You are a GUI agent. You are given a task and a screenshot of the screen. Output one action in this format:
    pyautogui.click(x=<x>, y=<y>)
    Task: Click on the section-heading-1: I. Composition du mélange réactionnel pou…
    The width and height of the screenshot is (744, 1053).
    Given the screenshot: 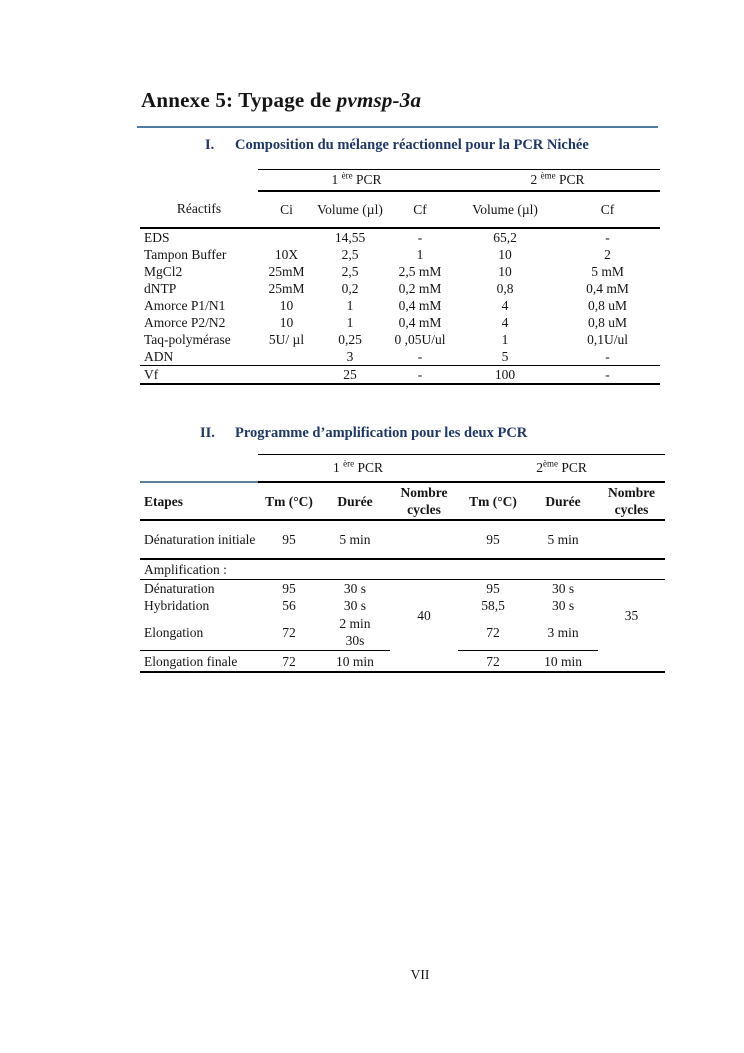 What is the action you would take?
    pyautogui.click(x=397, y=145)
    